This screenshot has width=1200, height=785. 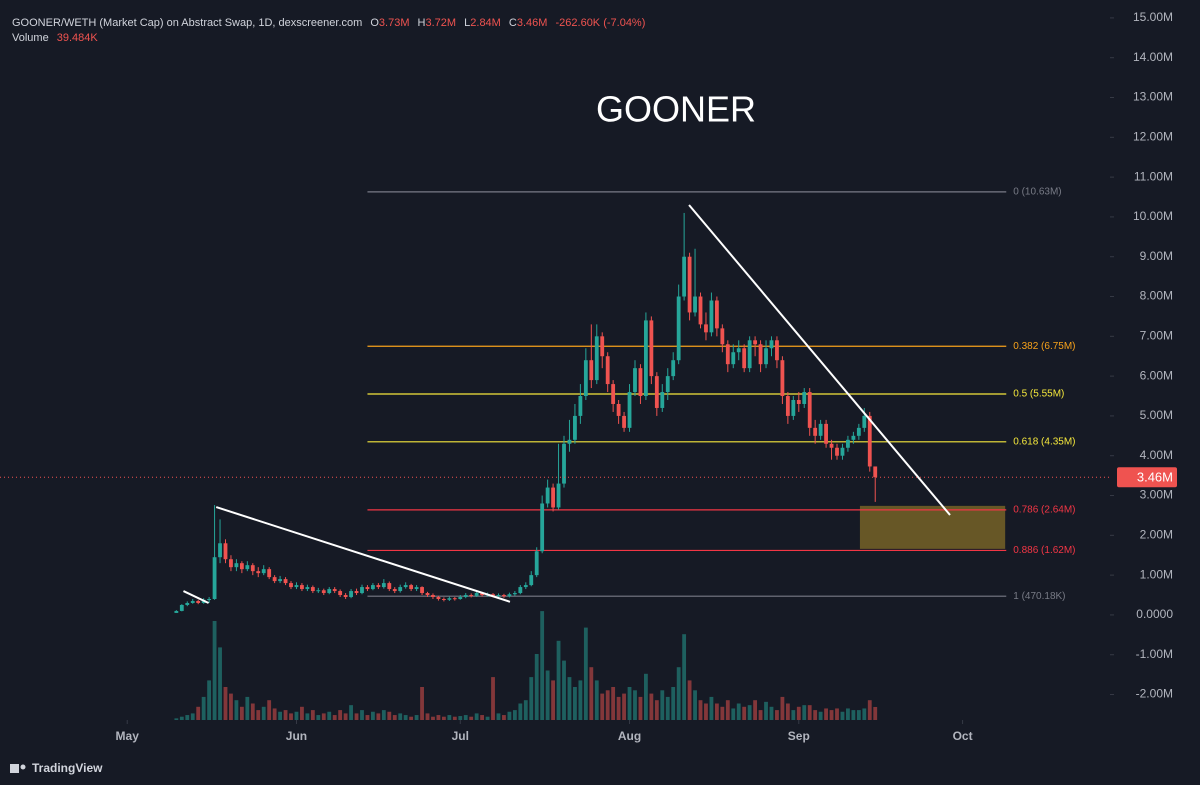 What do you see at coordinates (1153, 57) in the screenshot?
I see `y-tick-label: 14.00M` at bounding box center [1153, 57].